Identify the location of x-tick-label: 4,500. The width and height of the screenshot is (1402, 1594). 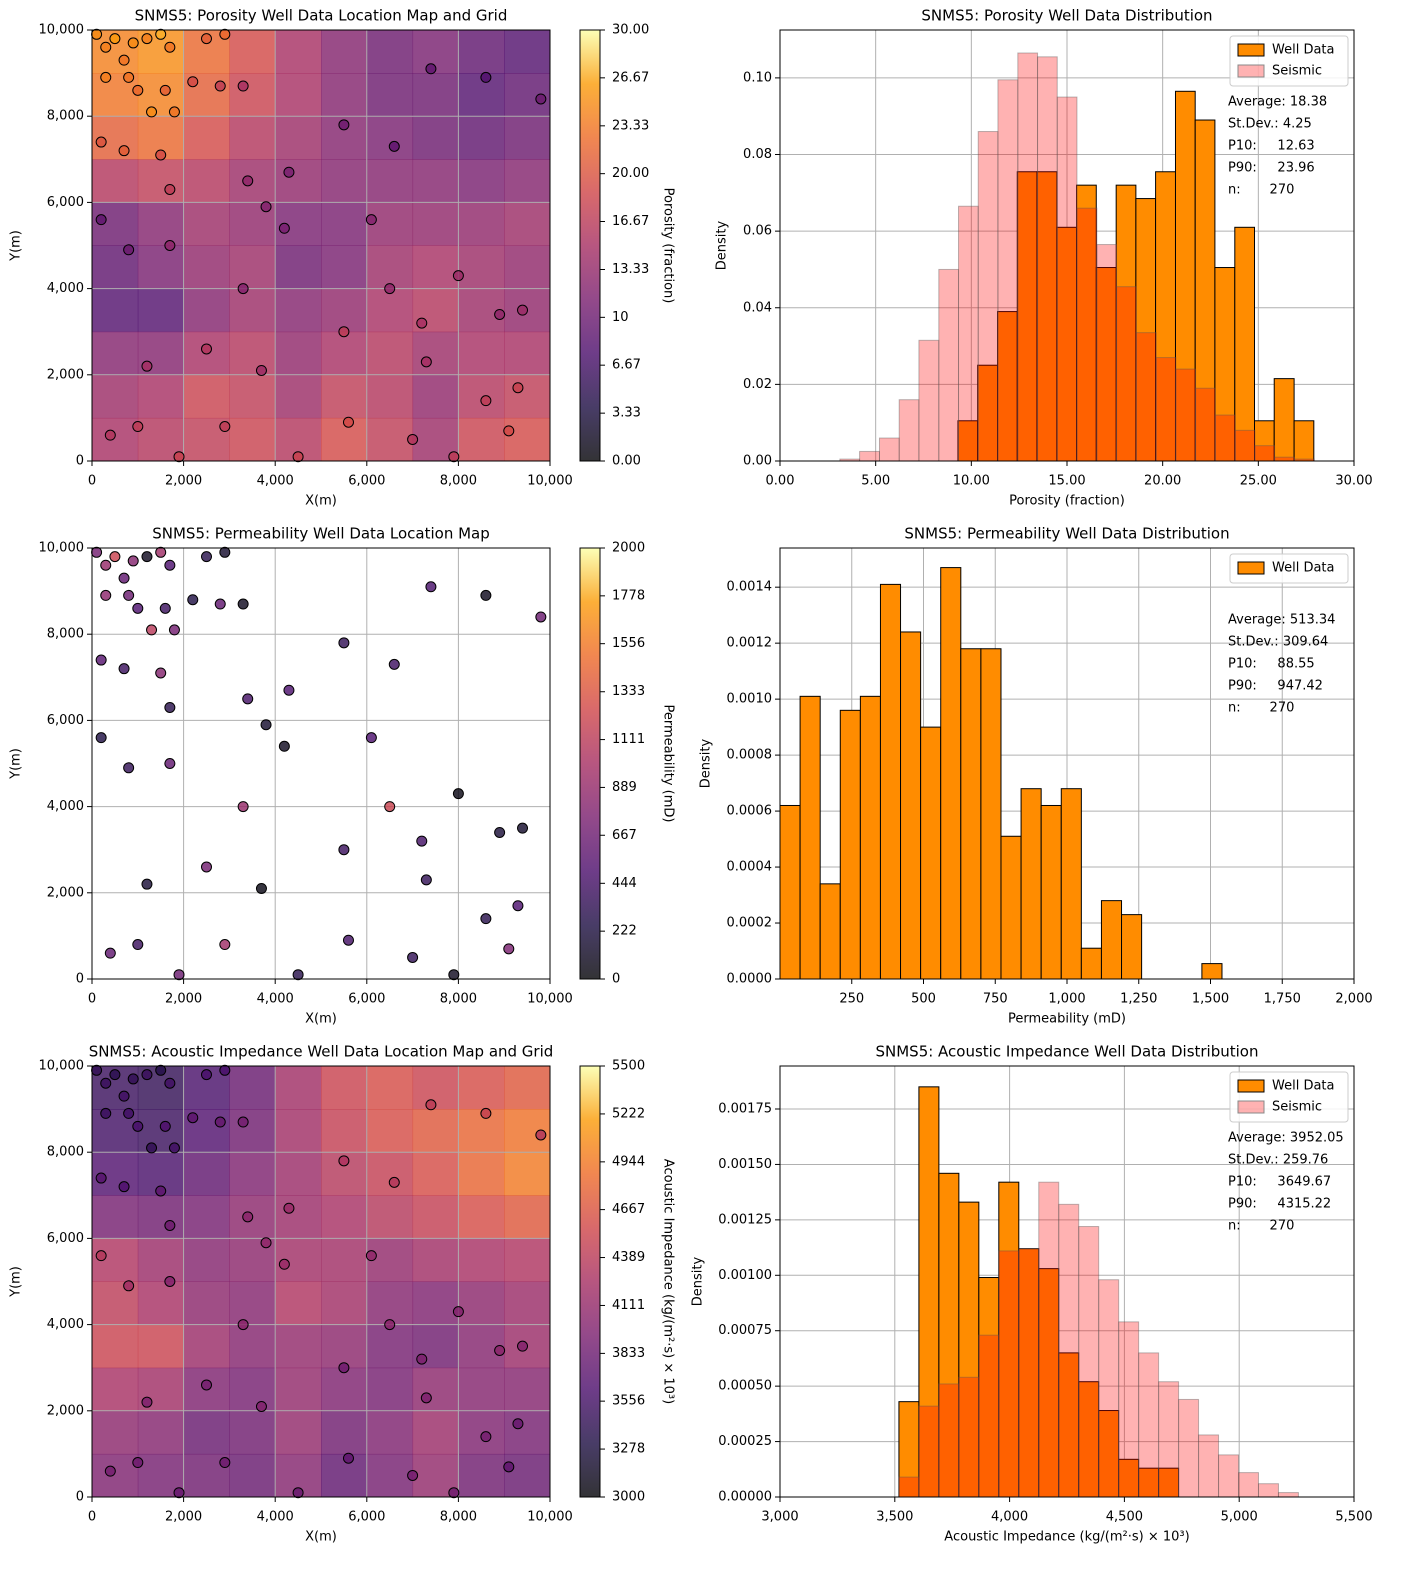
(1124, 1517).